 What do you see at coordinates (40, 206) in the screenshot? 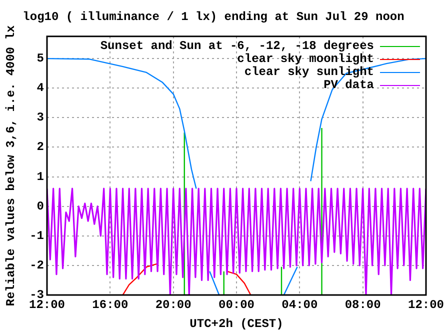
I see `y-tick-label: 0` at bounding box center [40, 206].